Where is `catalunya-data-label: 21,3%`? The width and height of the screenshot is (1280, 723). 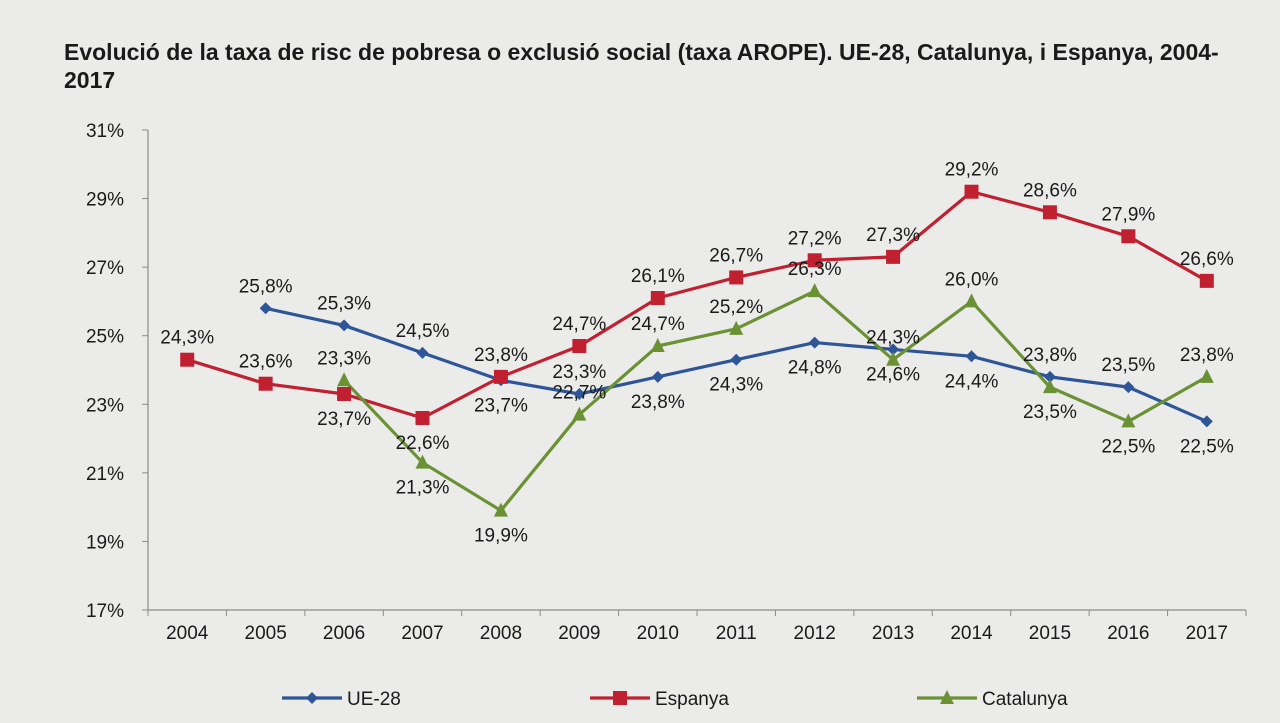 catalunya-data-label: 21,3% is located at coordinates (423, 488).